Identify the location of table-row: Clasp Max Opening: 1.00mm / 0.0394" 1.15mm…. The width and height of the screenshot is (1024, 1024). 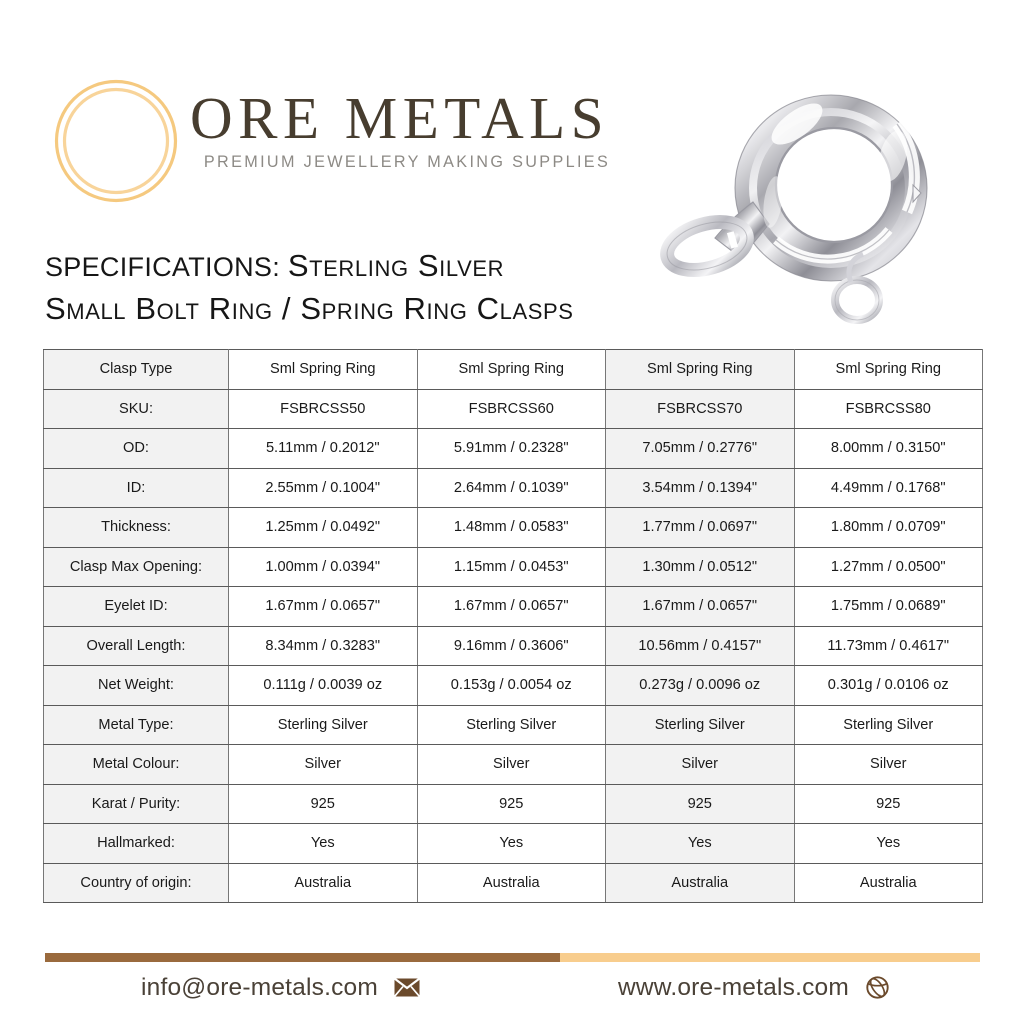
(513, 566).